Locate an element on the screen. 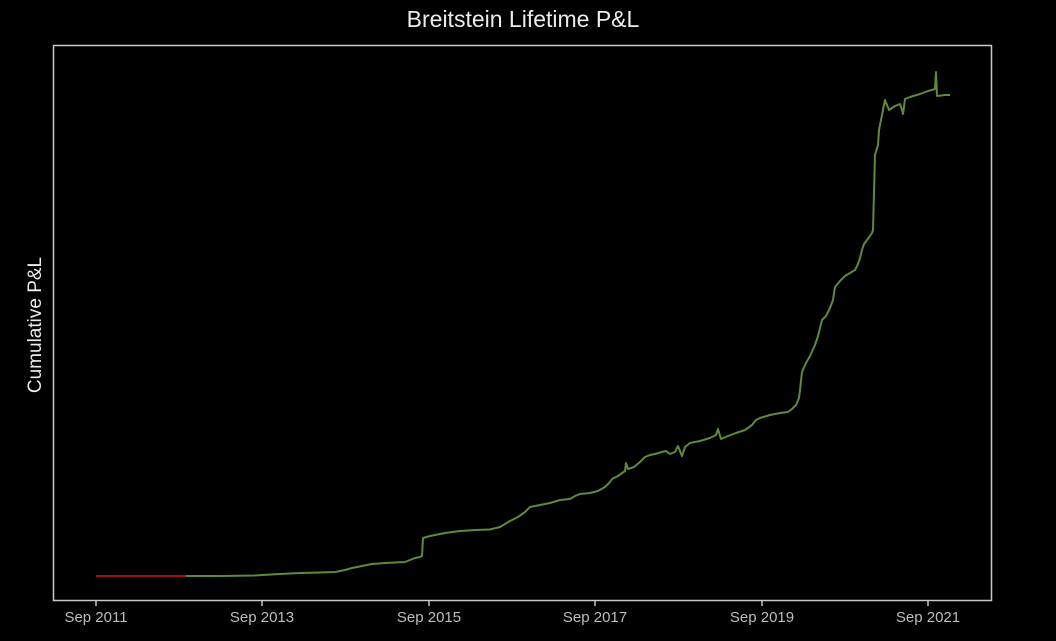  chart-title: Breitstein Lifetime P&L is located at coordinates (523, 19).